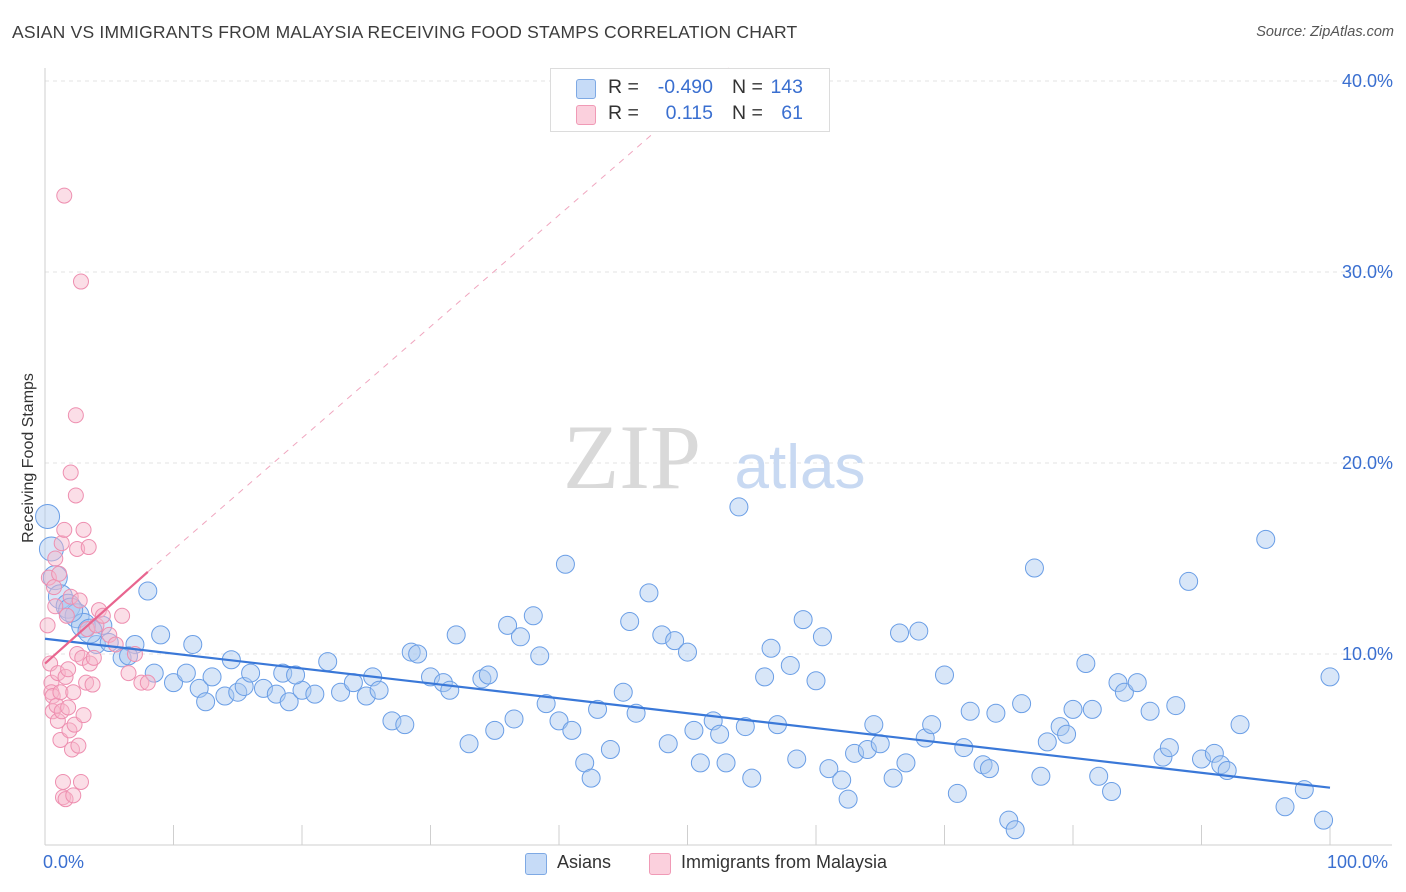 The height and width of the screenshot is (892, 1406). I want to click on series-legend: Asians Immigrants from Malaysia, so click(703, 864).